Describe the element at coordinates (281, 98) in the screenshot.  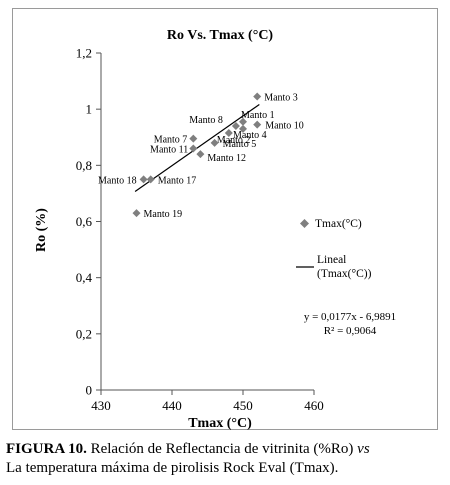
I see `point-label: Manto 3` at that location.